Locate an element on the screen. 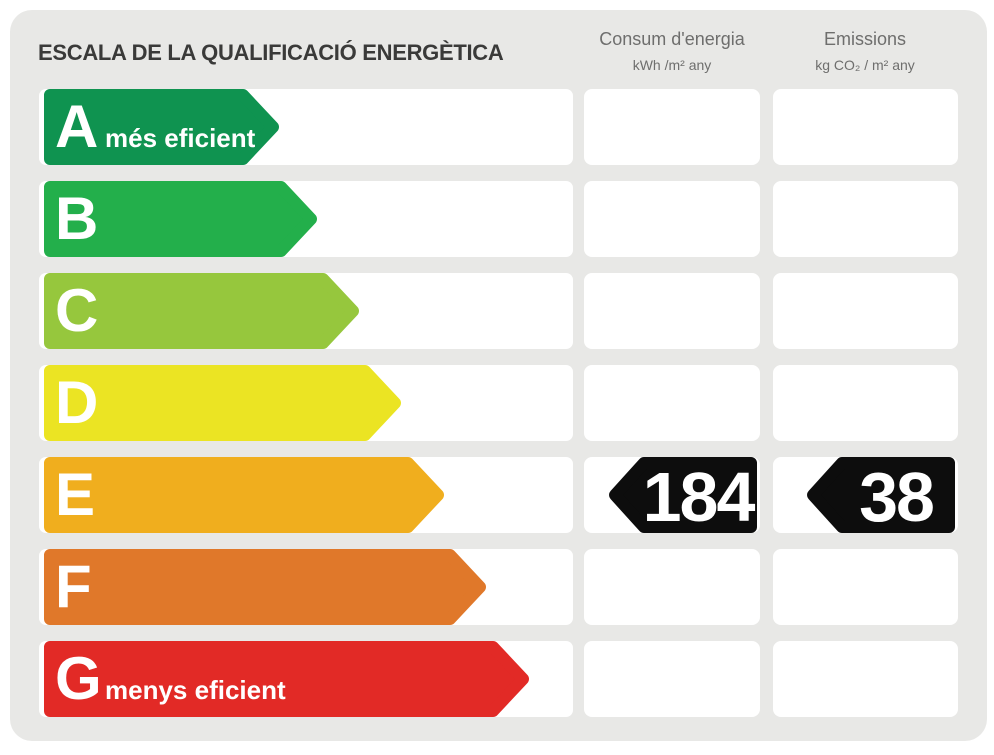  consumption-header-units: kWh /m² any is located at coordinates (672, 64).